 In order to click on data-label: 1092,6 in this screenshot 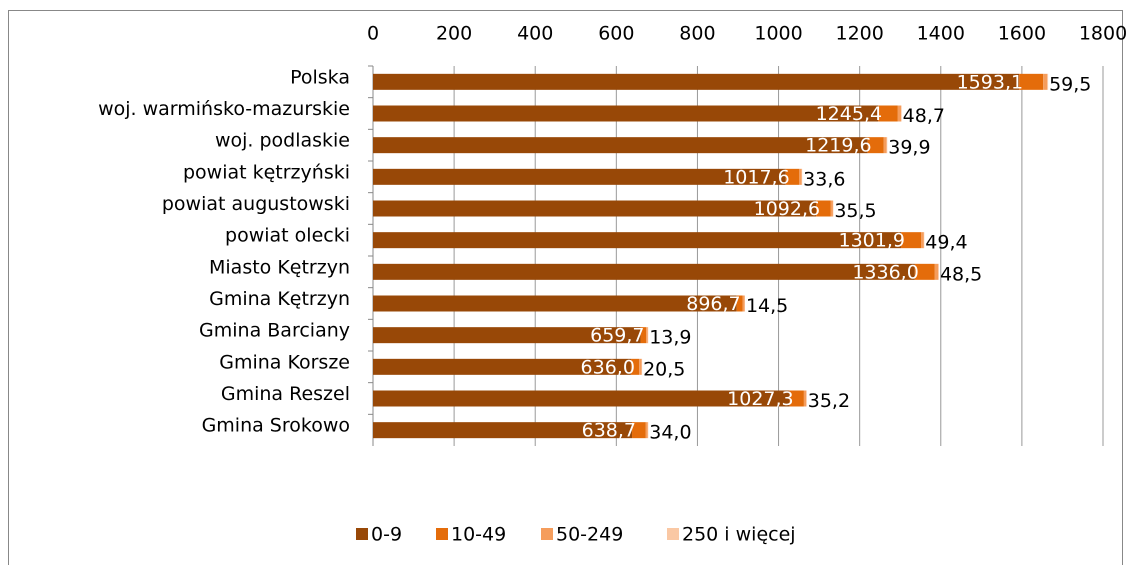, I will do `click(787, 209)`.